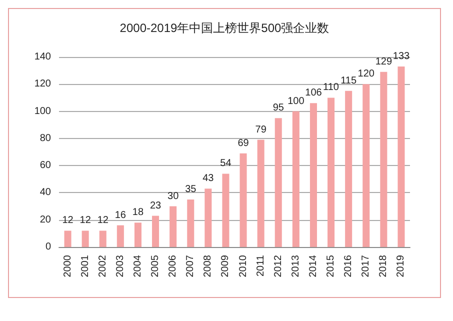  Describe the element at coordinates (138, 212) in the screenshot. I see `data-label: 18` at that location.